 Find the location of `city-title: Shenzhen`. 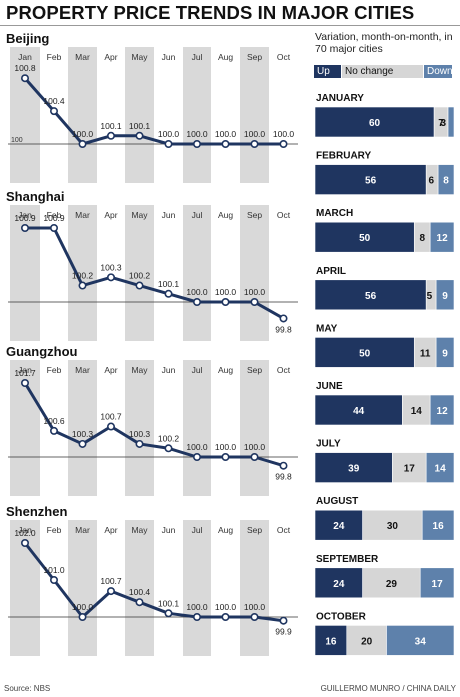

city-title: Shenzhen is located at coordinates (36, 511).